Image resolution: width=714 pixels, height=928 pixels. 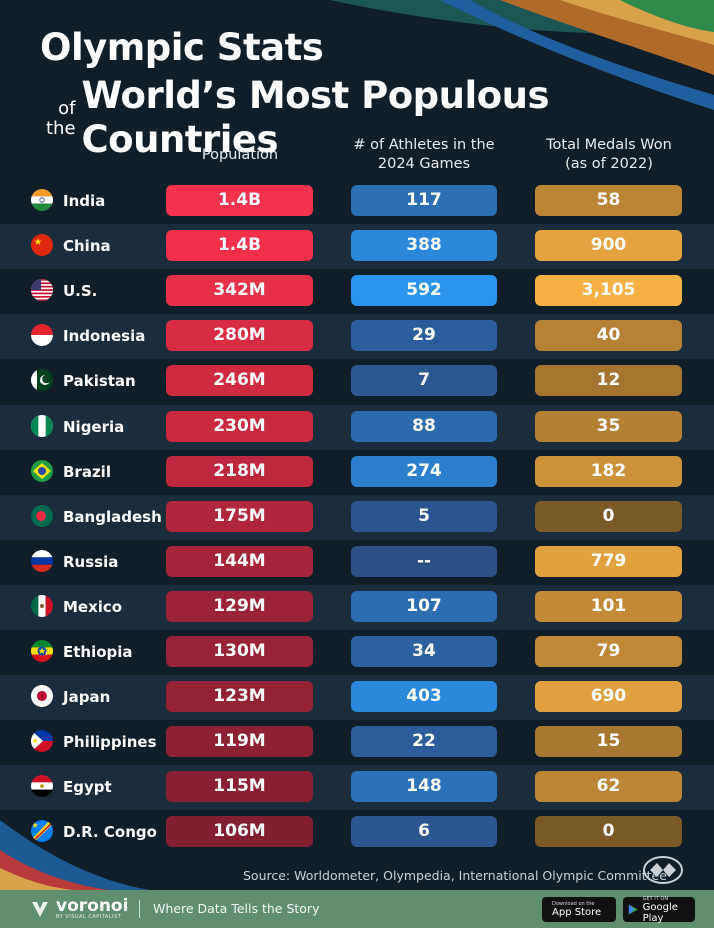 What do you see at coordinates (110, 742) in the screenshot?
I see `country-label: Philippines` at bounding box center [110, 742].